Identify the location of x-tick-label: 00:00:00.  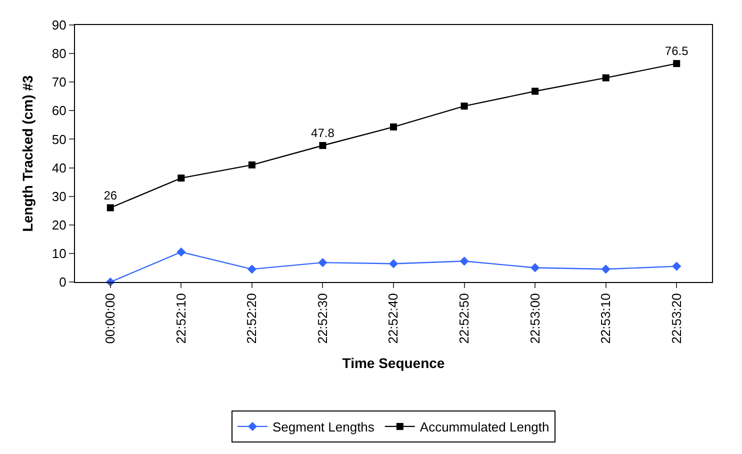
(110, 318).